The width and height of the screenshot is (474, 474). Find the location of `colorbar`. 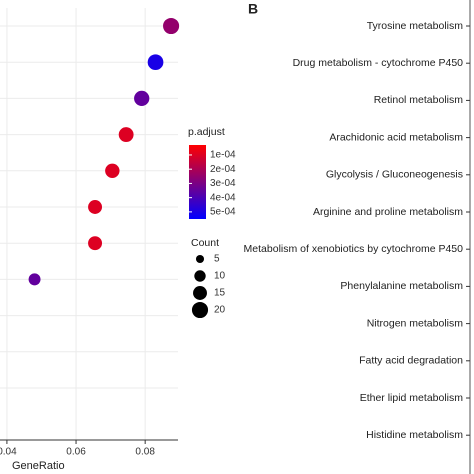

colorbar is located at coordinates (197, 182).